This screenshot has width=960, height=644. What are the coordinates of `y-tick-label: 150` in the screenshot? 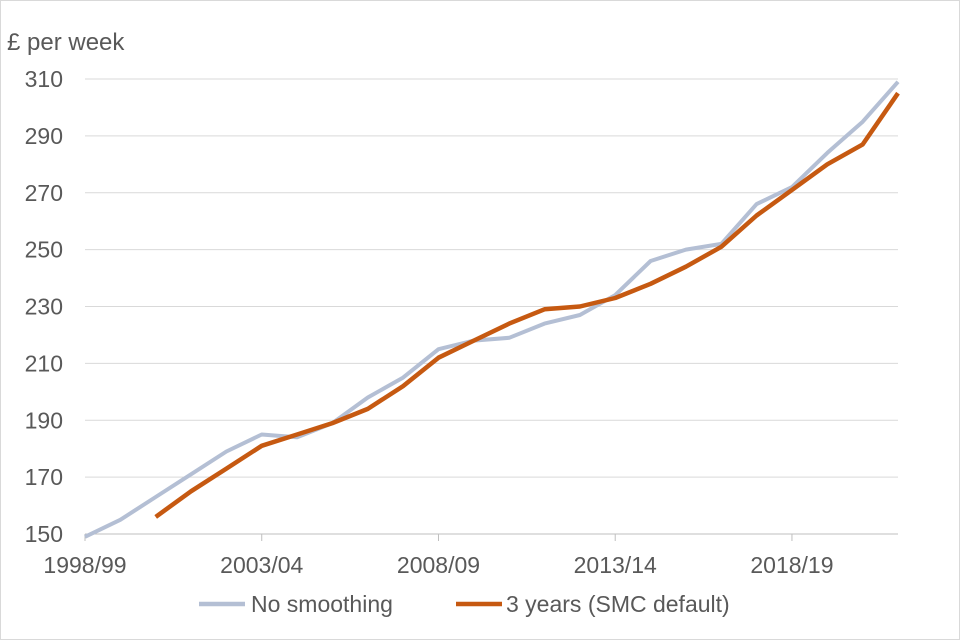 It's located at (44, 534).